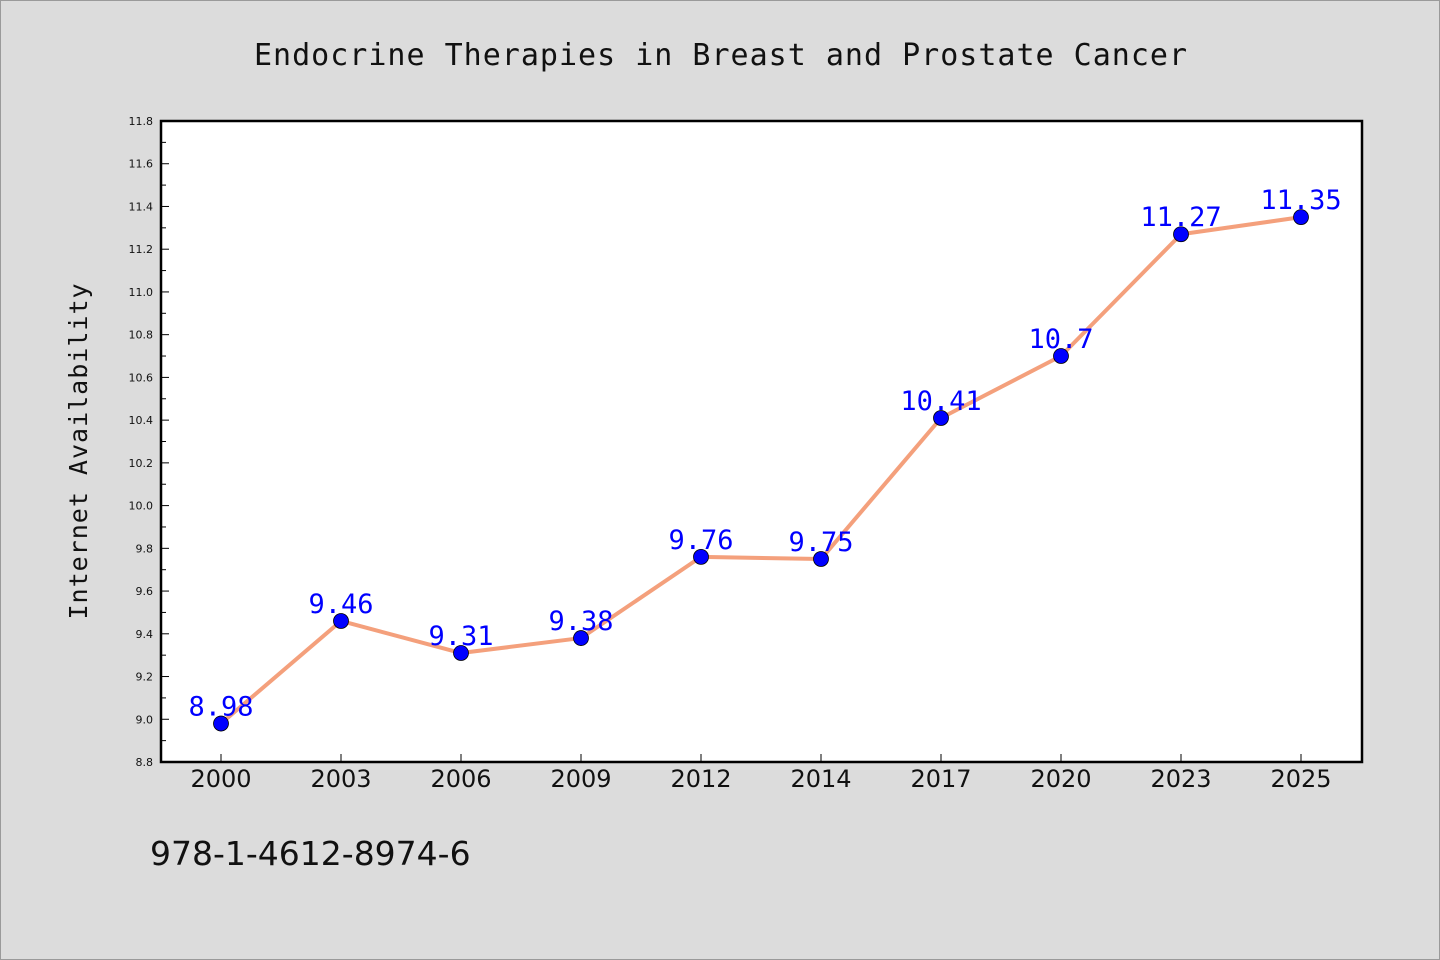  What do you see at coordinates (1060, 779) in the screenshot?
I see `x-tick-label: 2020` at bounding box center [1060, 779].